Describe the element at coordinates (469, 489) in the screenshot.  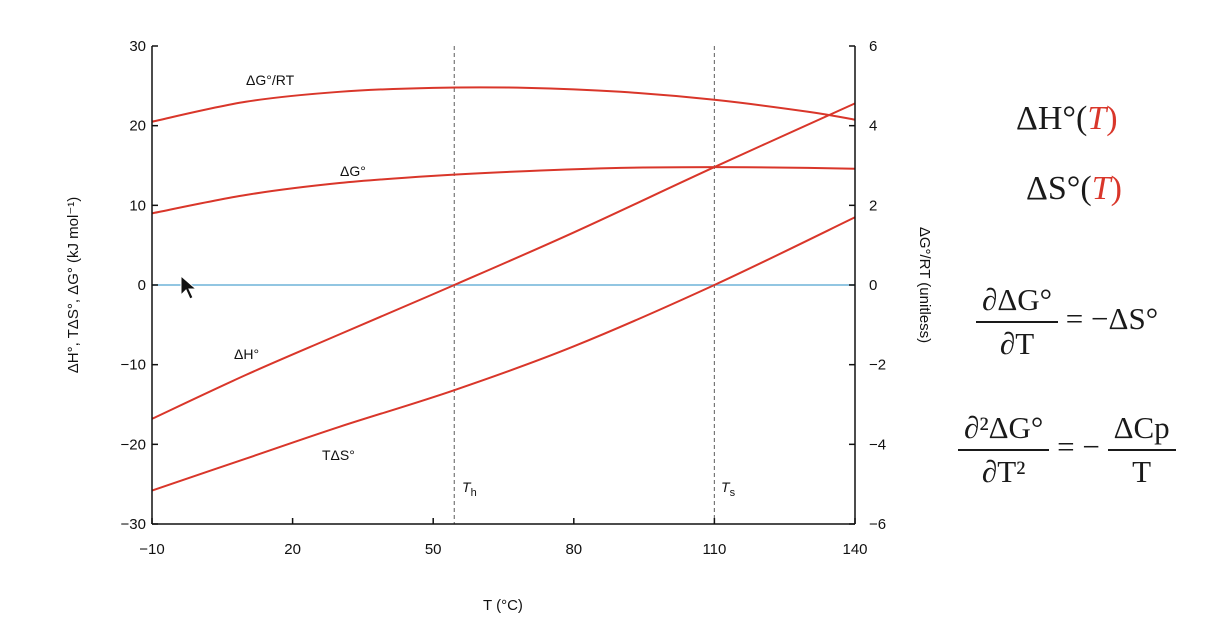
I see `label-th: Th` at that location.